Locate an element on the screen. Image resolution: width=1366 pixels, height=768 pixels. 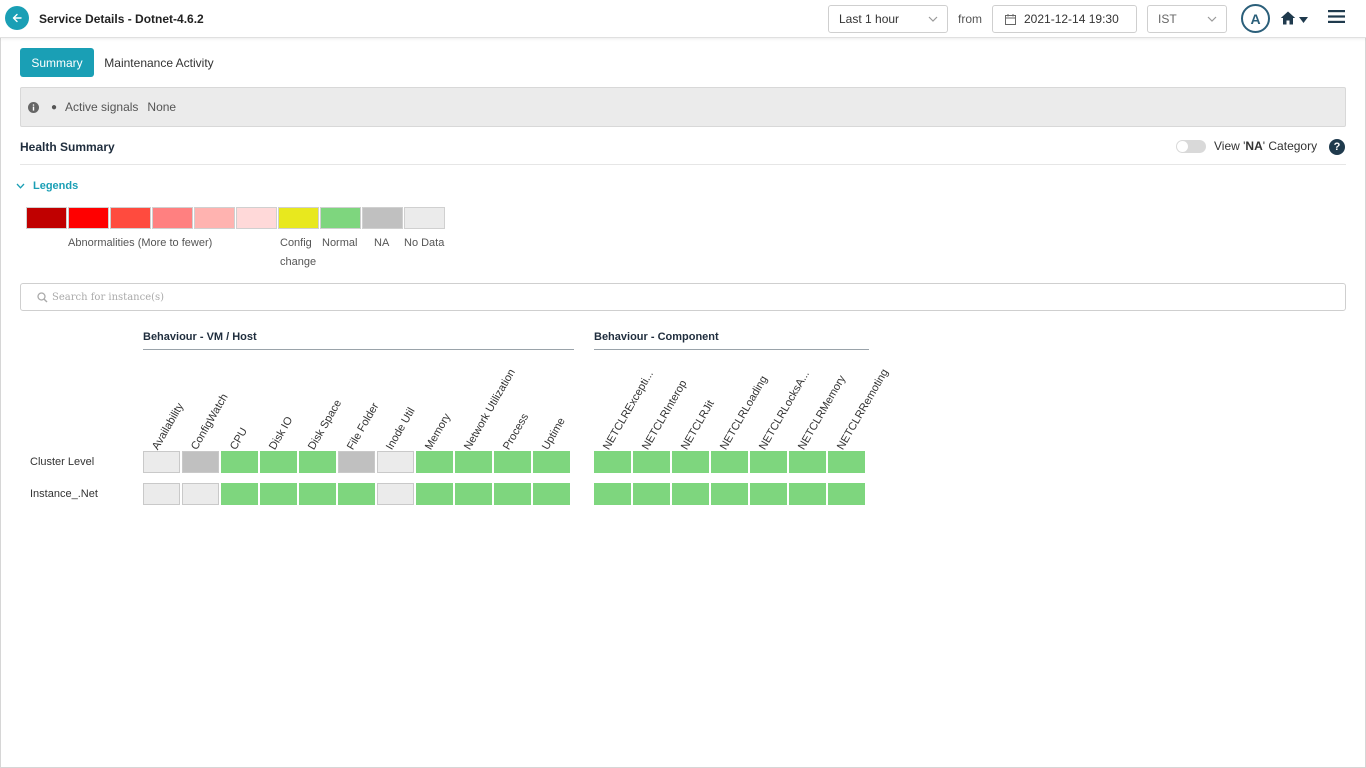
legend-abnormalities-label: Abnormalities (More to fewer) is located at coordinates (140, 243).